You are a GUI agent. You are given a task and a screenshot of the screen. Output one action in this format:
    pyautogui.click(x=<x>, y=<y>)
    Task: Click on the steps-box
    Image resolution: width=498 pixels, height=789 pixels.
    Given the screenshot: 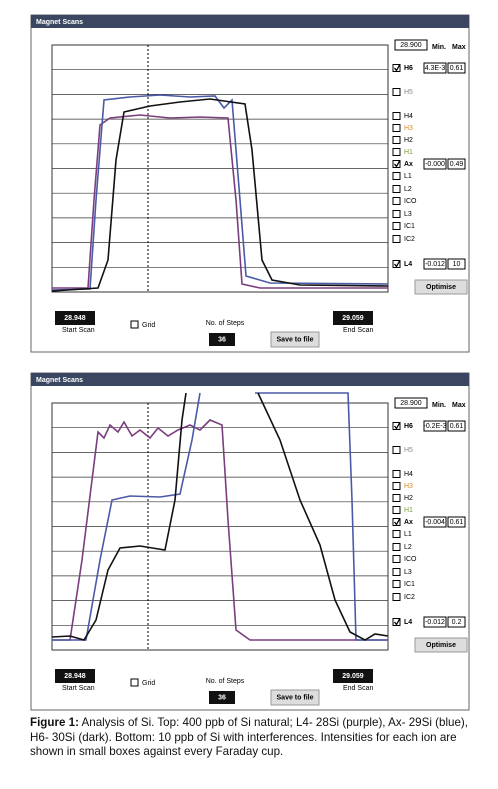 What is the action you would take?
    pyautogui.click(x=222, y=697)
    